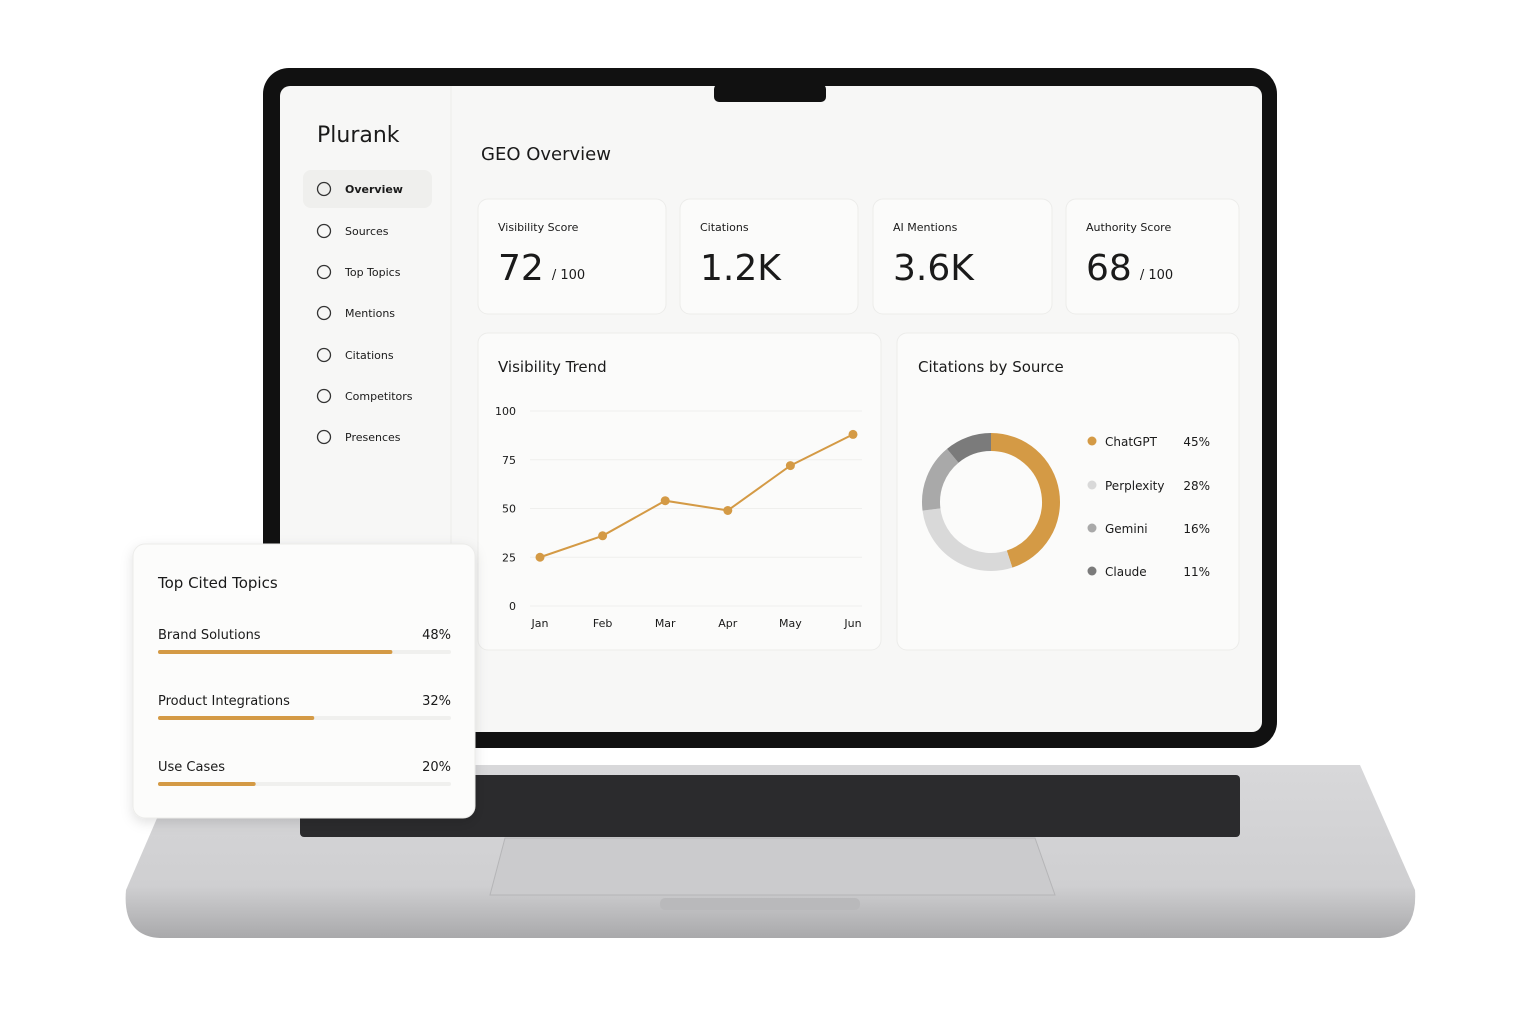 This screenshot has width=1536, height=1024. Describe the element at coordinates (372, 272) in the screenshot. I see `nav-item: Top Topics` at that location.